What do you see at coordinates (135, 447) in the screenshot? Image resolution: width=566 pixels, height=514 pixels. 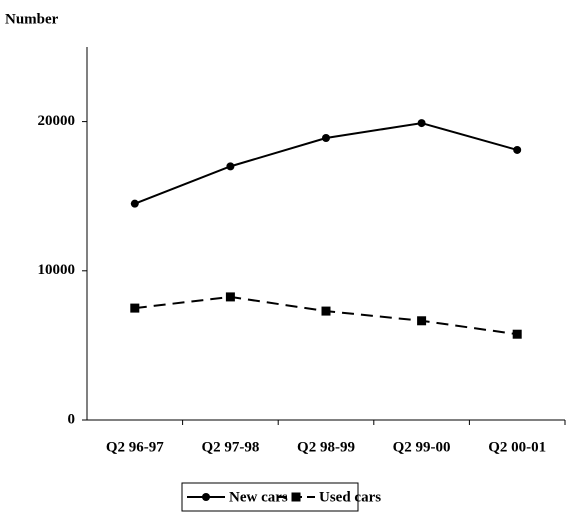 I see `x-tick-label: Q2 96-97` at bounding box center [135, 447].